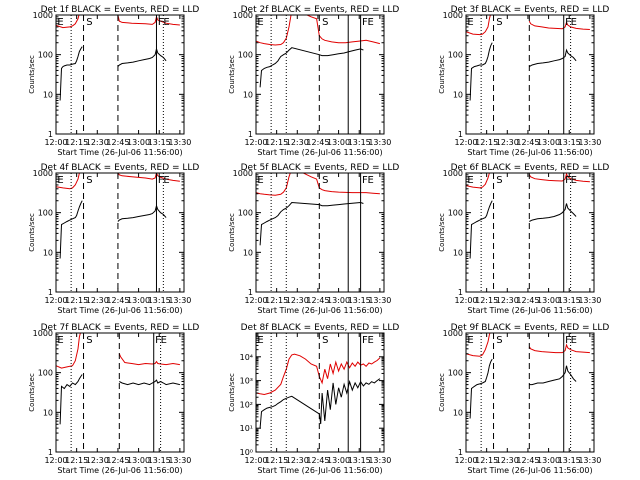  Describe the element at coordinates (246, 452) in the screenshot. I see `y-tick-label: 10⁰` at that location.